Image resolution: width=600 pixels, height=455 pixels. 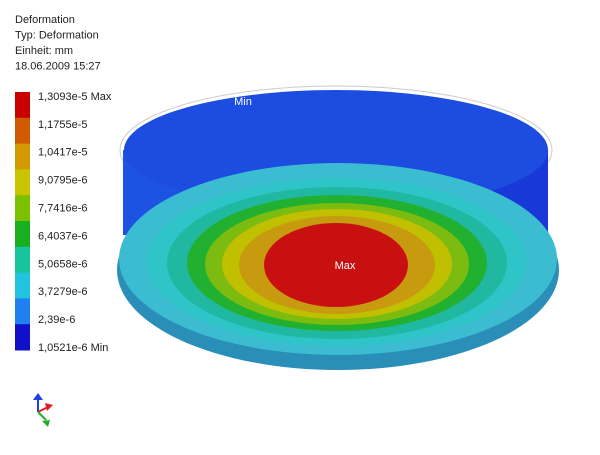 I want to click on header-line: Einheit: mm, so click(x=44, y=51).